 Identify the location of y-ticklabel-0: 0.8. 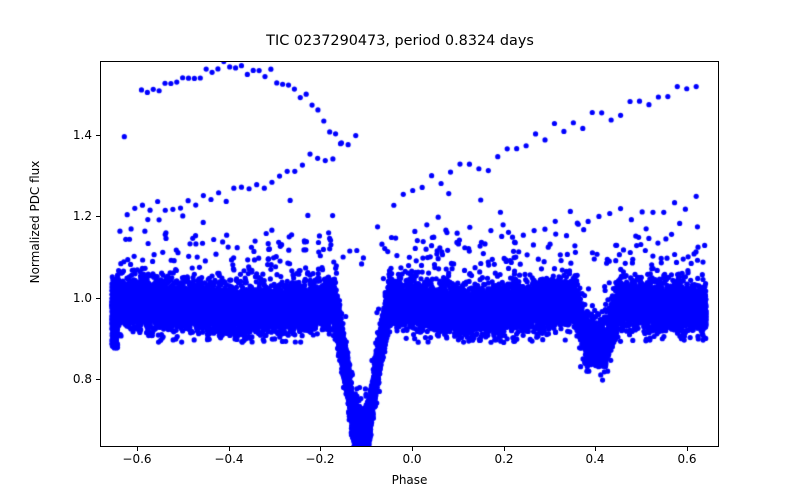
(82, 379).